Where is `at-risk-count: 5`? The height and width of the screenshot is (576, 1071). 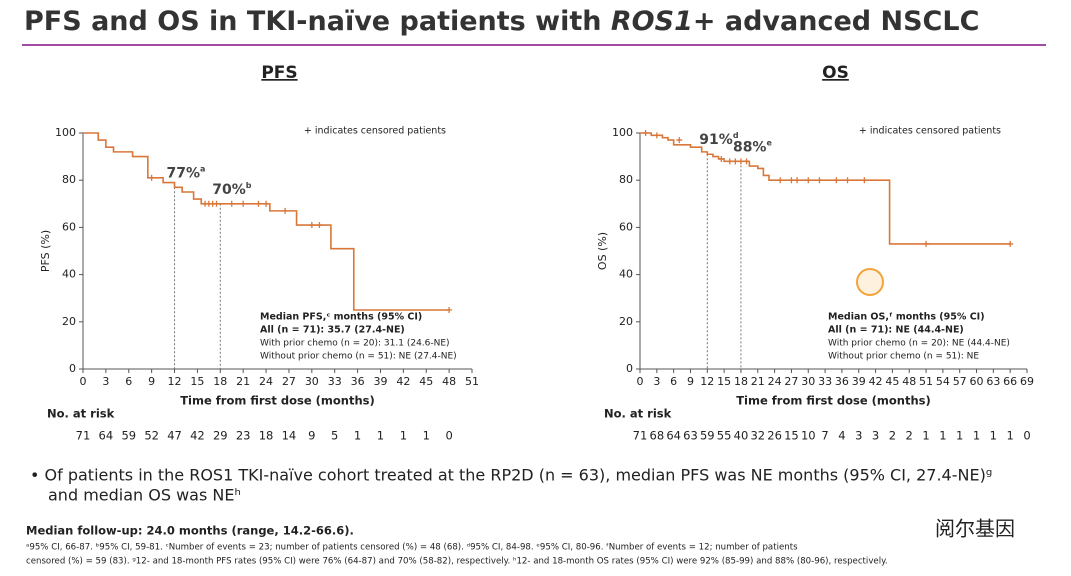 at-risk-count: 5 is located at coordinates (334, 436).